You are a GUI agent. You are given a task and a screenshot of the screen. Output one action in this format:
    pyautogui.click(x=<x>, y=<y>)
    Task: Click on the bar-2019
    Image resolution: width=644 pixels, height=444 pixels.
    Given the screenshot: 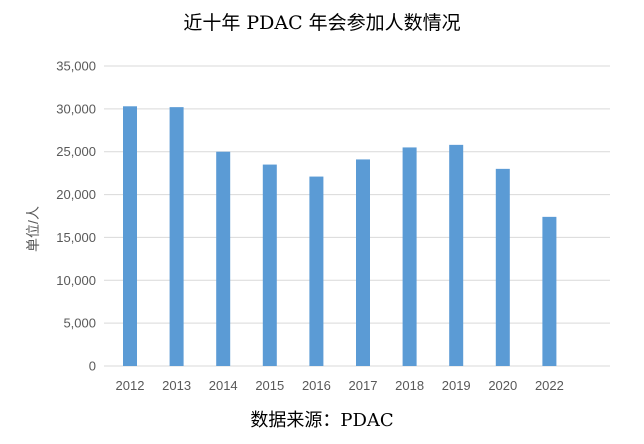 What is the action you would take?
    pyautogui.click(x=456, y=255)
    